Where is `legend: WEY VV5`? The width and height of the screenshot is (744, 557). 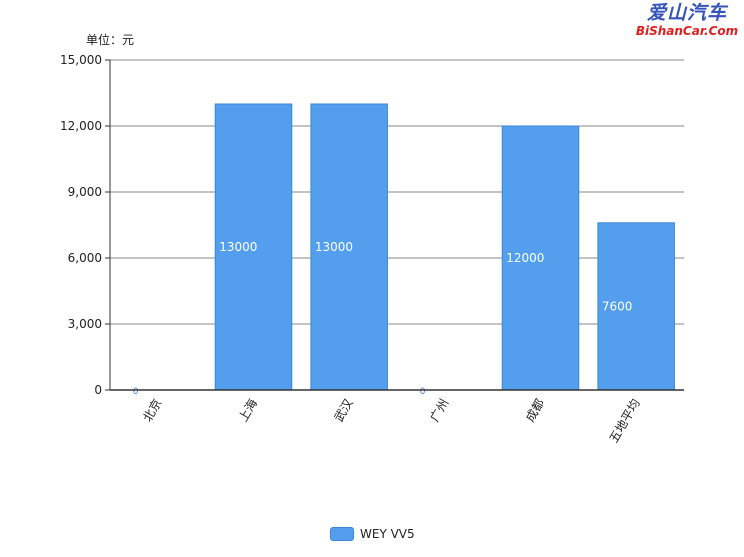
legend: WEY VV5 is located at coordinates (372, 534).